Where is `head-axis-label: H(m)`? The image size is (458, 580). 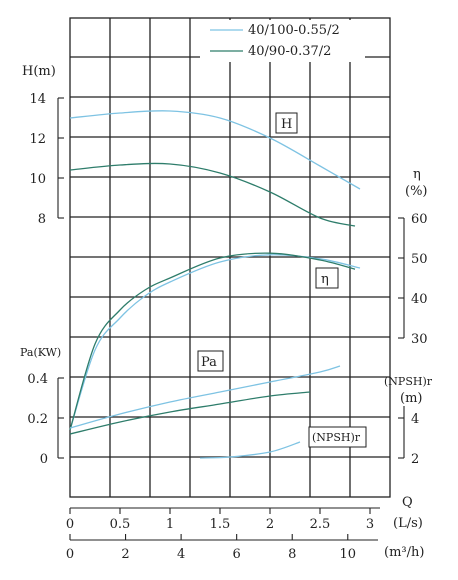 head-axis-label: H(m) is located at coordinates (39, 71).